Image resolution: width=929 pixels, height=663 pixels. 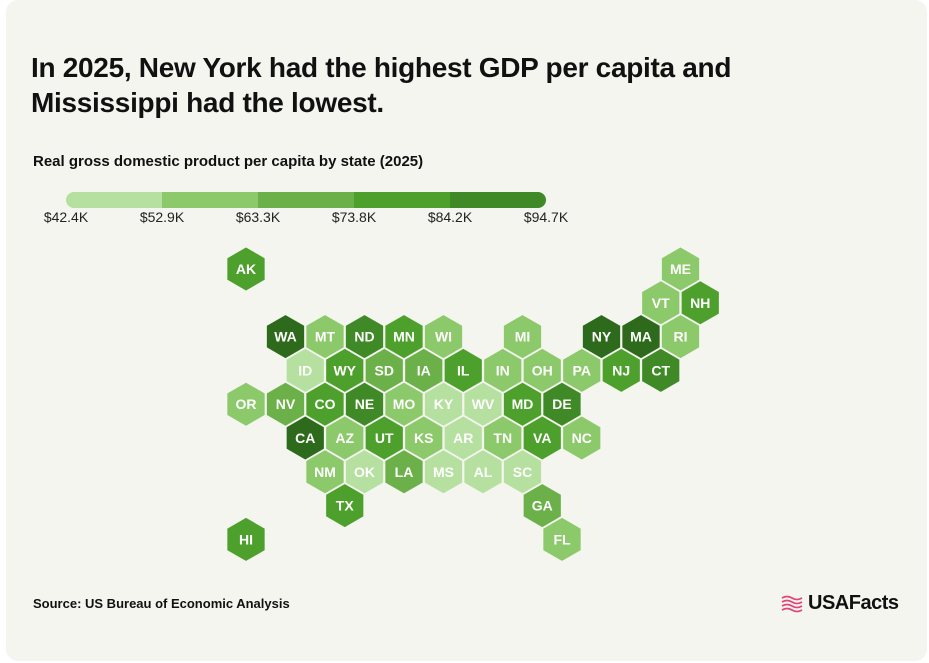 I want to click on state-label: LA, so click(x=404, y=472).